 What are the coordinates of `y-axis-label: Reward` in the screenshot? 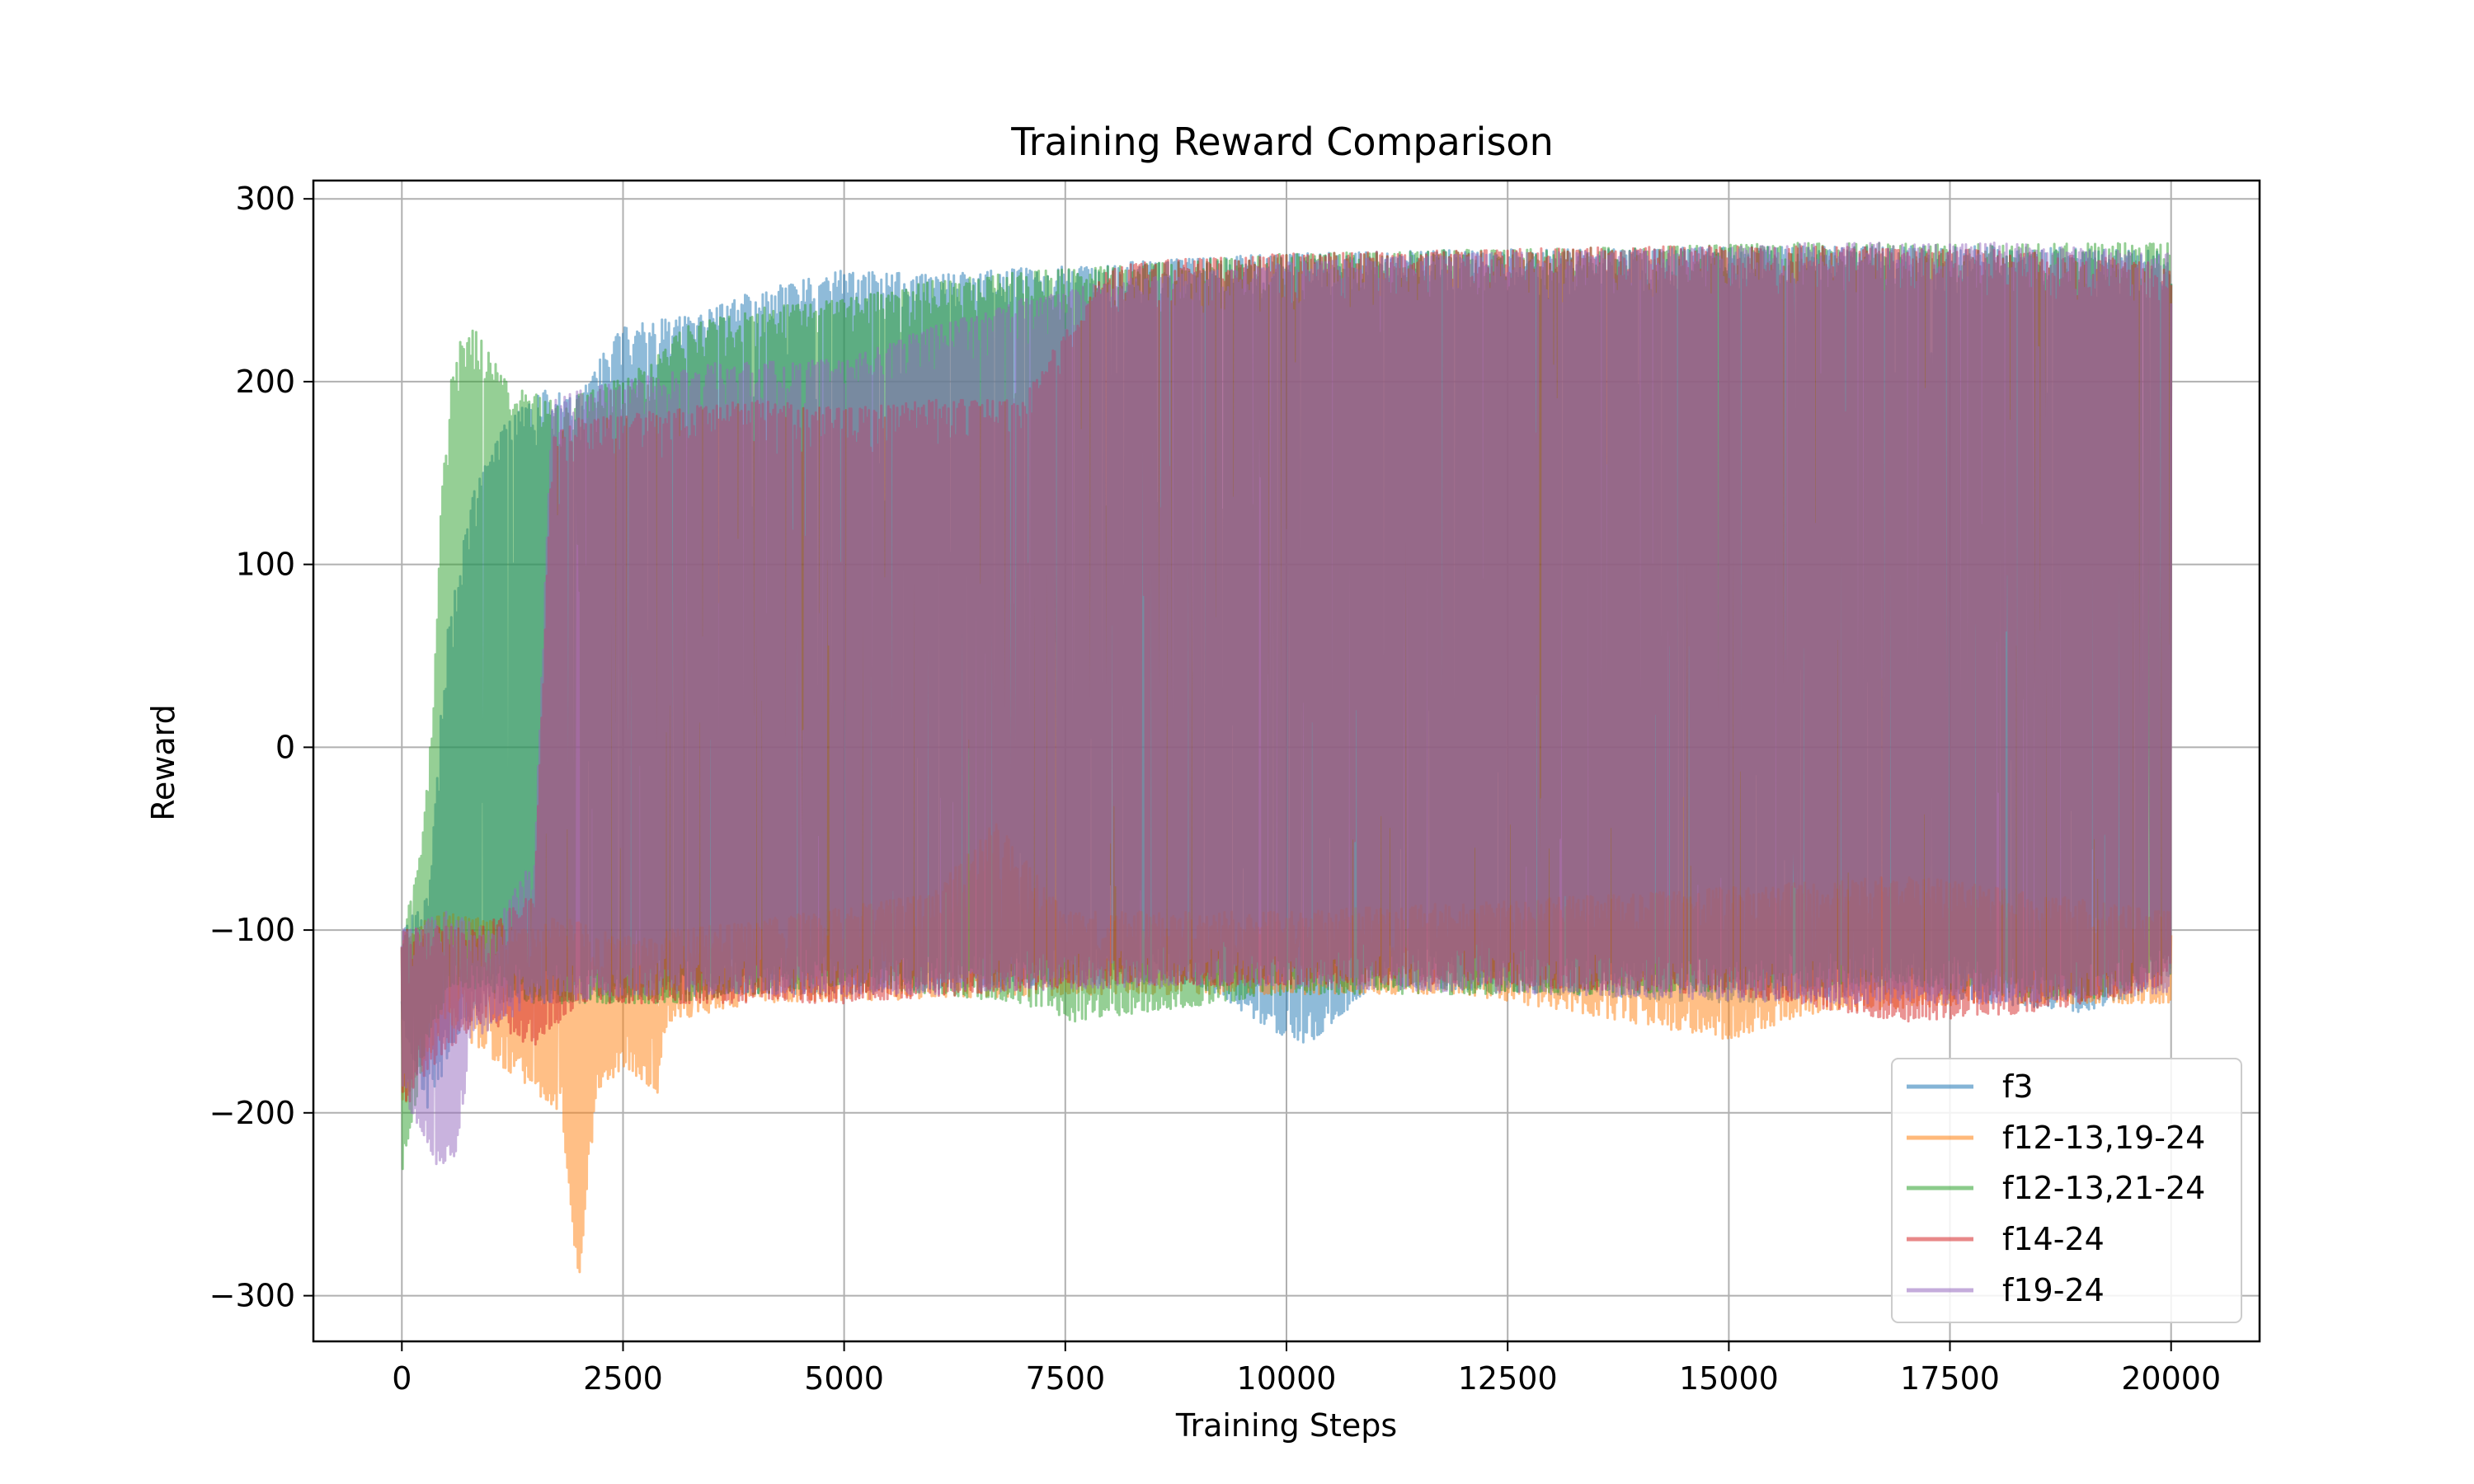 It's located at (163, 762).